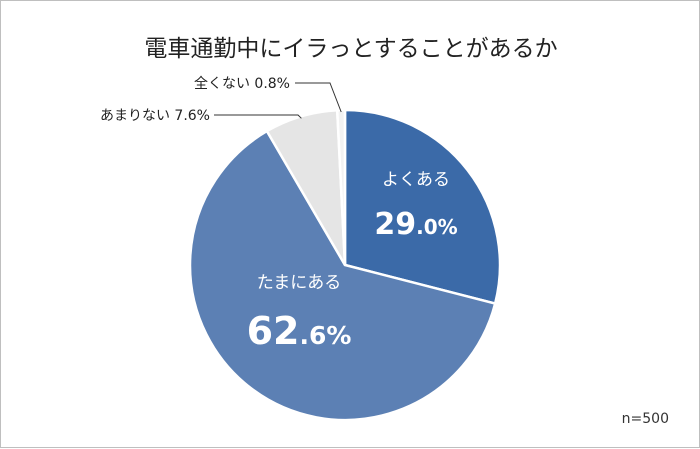  What do you see at coordinates (318, 97) in the screenshot?
I see `leader-line-never` at bounding box center [318, 97].